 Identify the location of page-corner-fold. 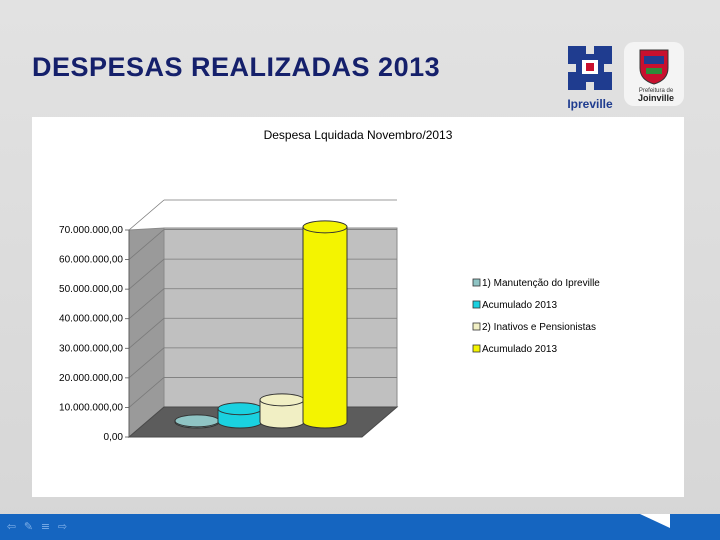
(655, 521).